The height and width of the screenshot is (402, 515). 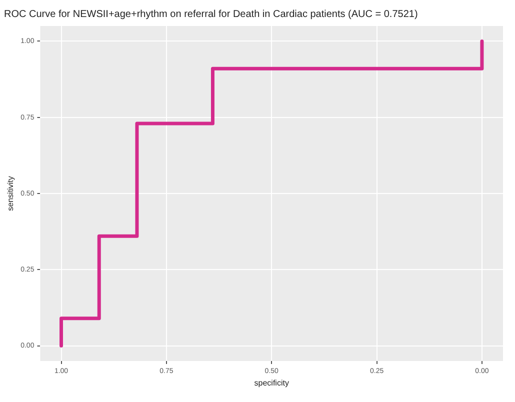 What do you see at coordinates (11, 193) in the screenshot?
I see `y-axis-title: sensitivity` at bounding box center [11, 193].